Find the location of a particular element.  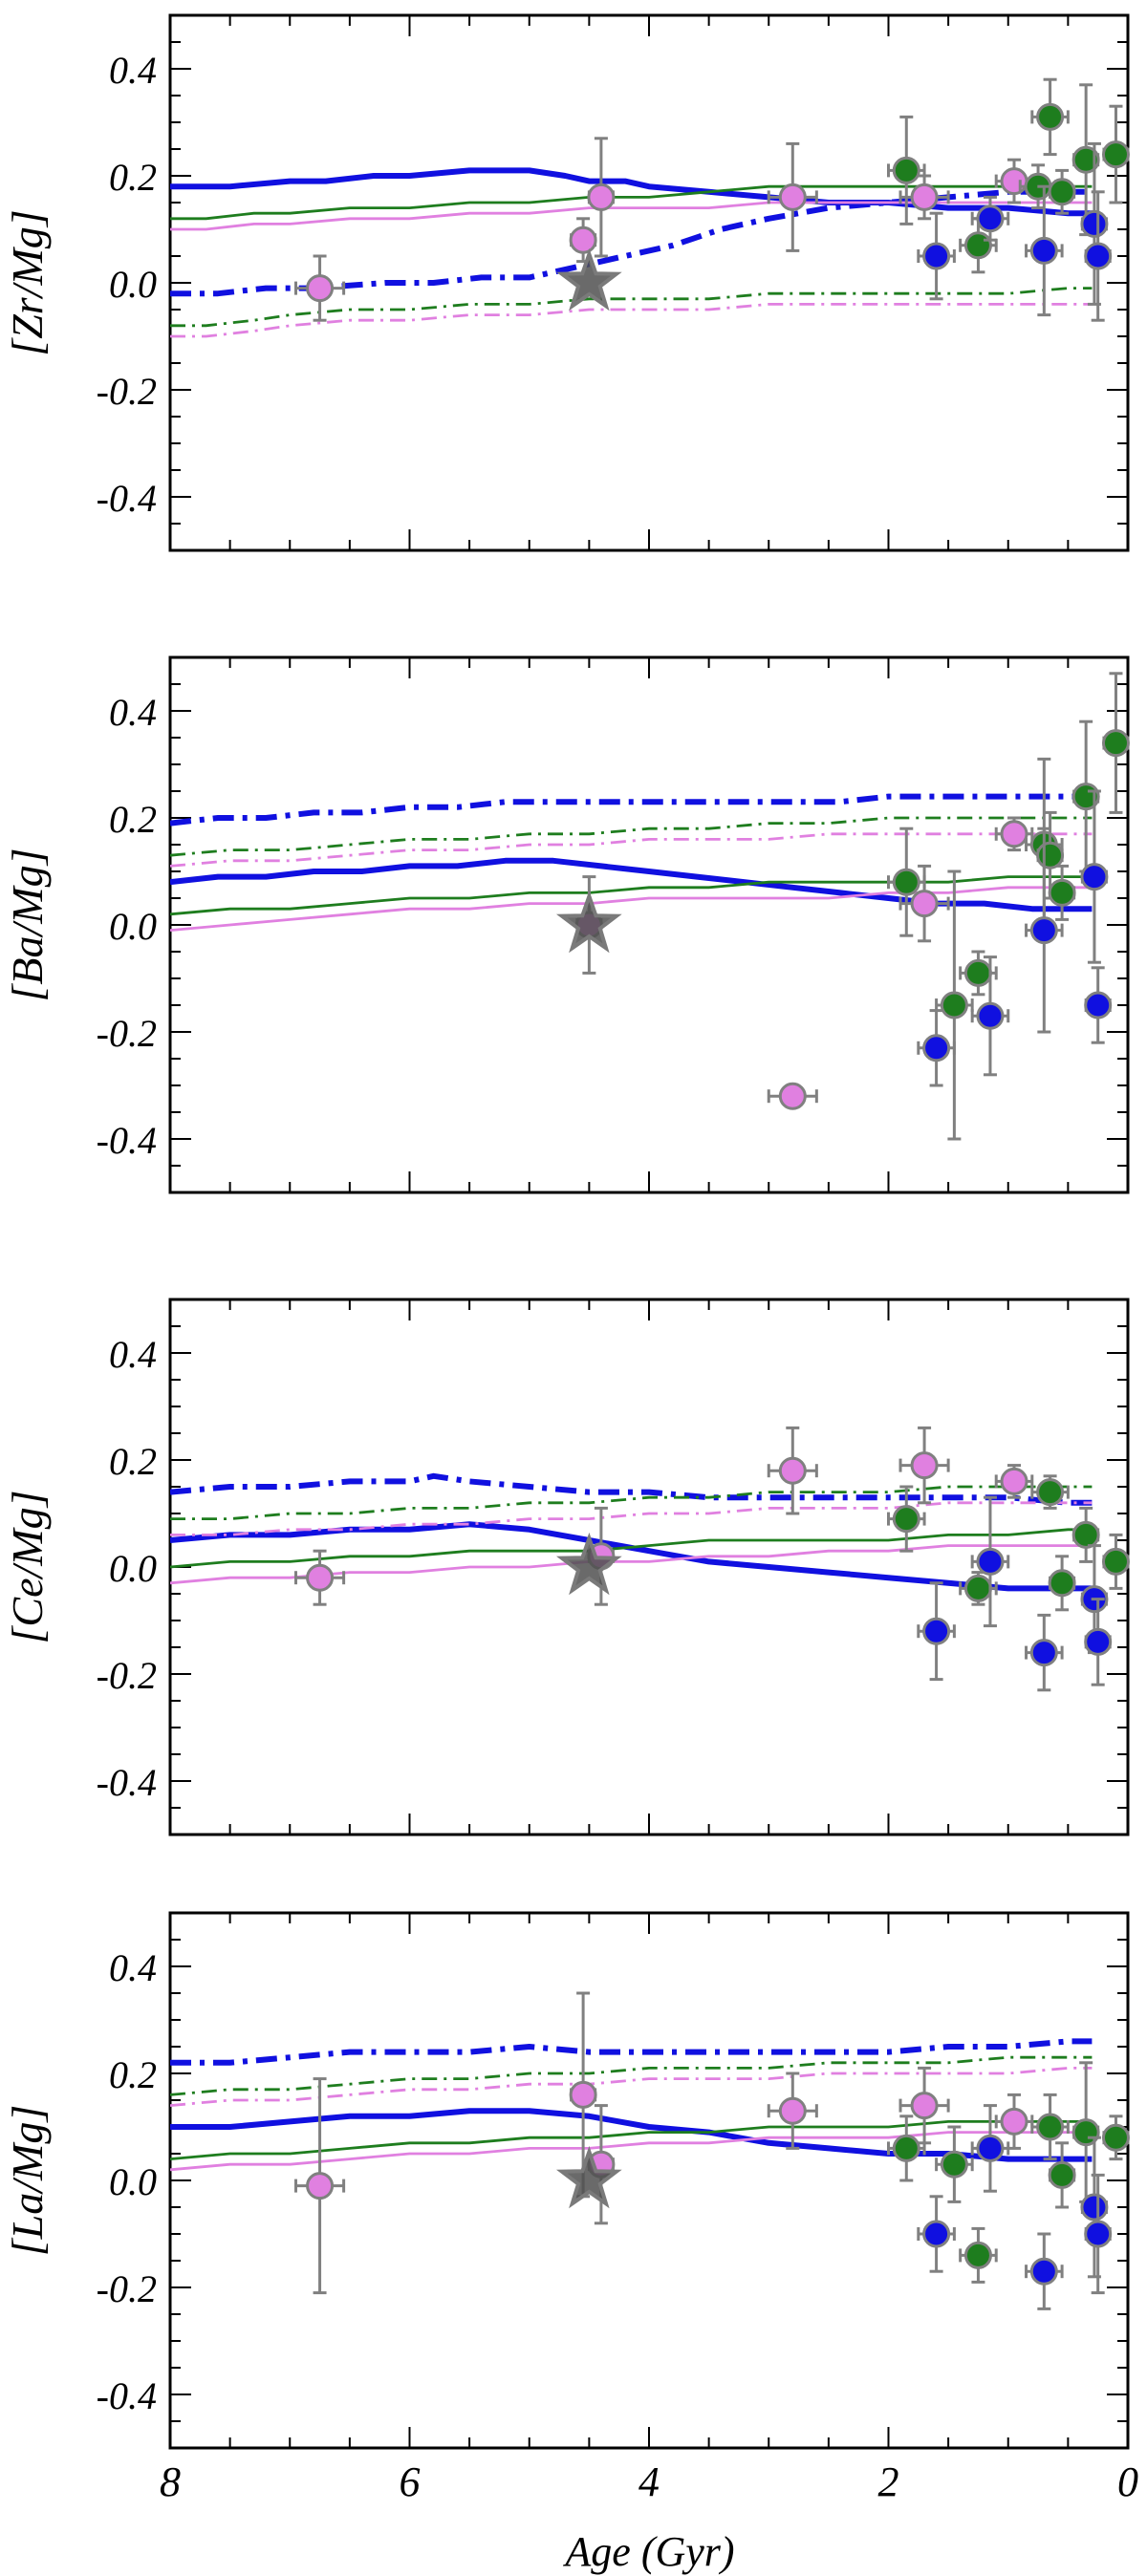

y-axis-label: [La/Mg] is located at coordinates (27, 2180).